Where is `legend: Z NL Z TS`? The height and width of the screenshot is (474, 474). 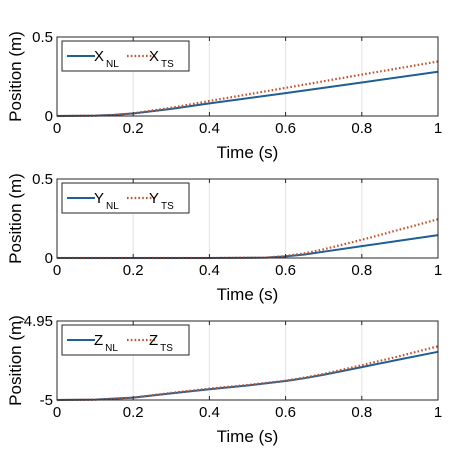
legend: Z NL Z TS is located at coordinates (125, 340).